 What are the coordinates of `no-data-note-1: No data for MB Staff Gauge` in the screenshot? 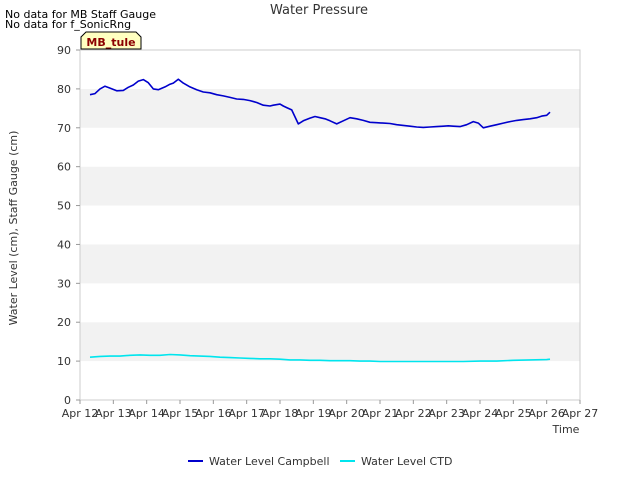 It's located at (80, 14).